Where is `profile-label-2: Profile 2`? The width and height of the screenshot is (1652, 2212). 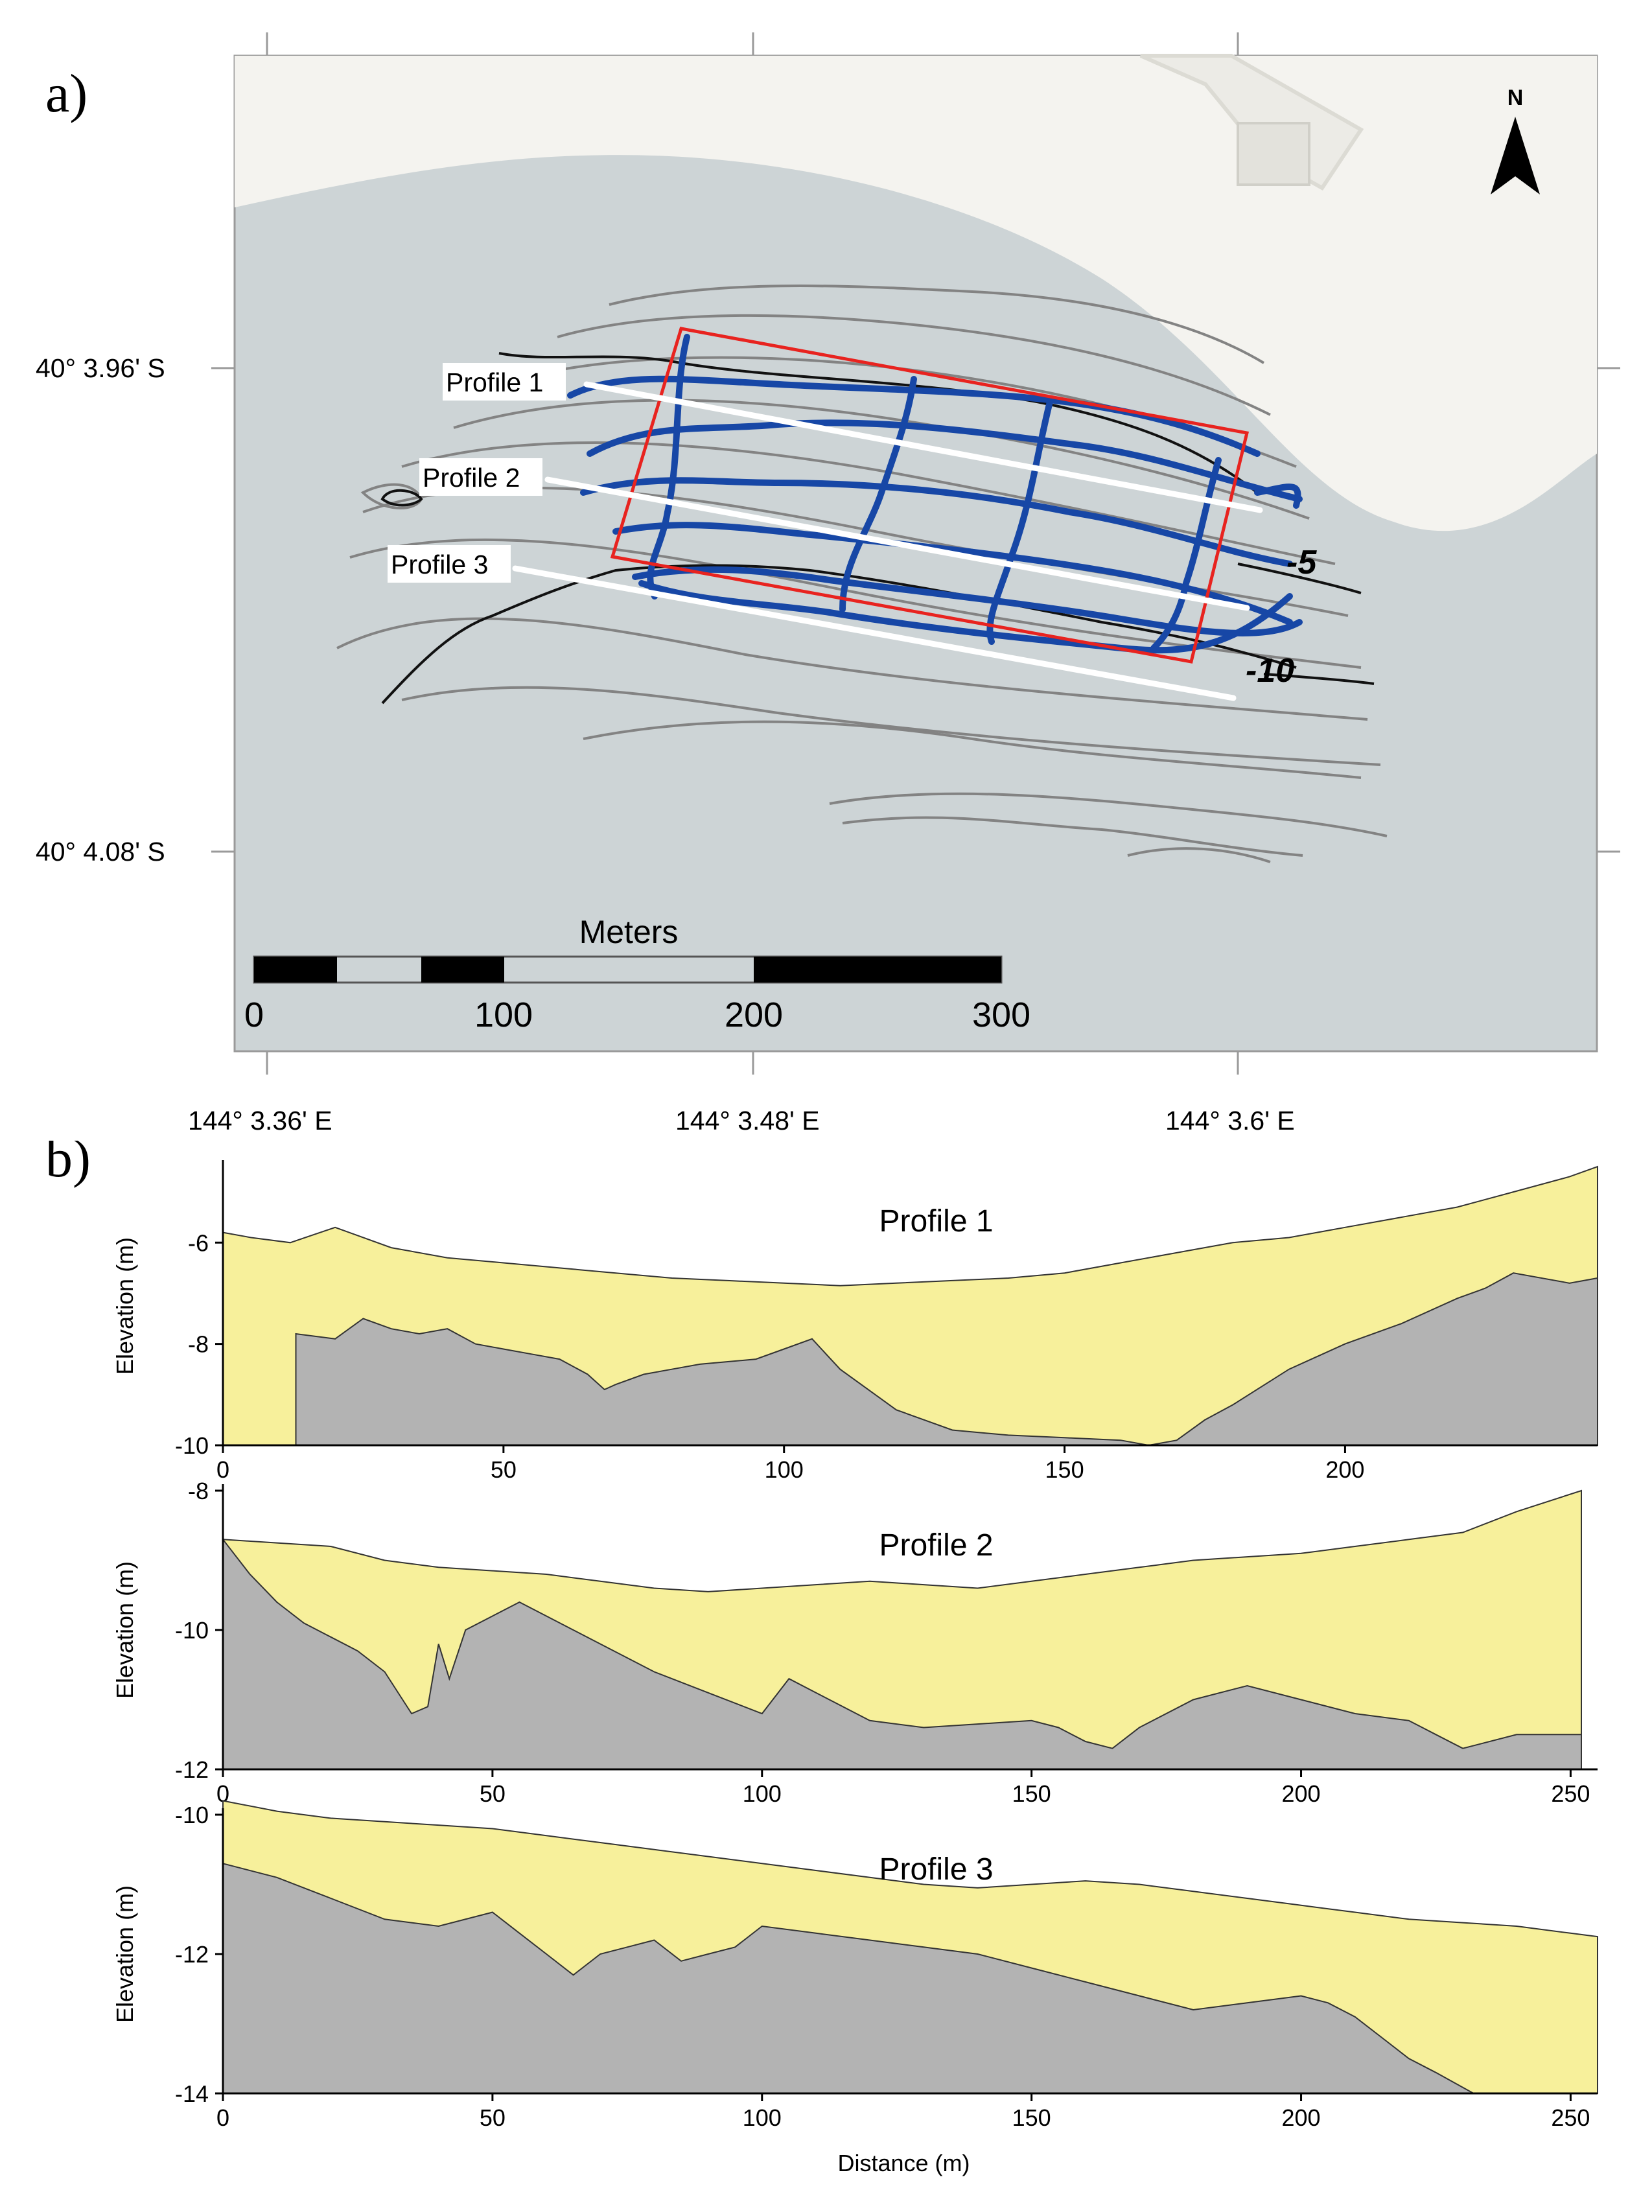
profile-label-2: Profile 2 is located at coordinates (480, 477).